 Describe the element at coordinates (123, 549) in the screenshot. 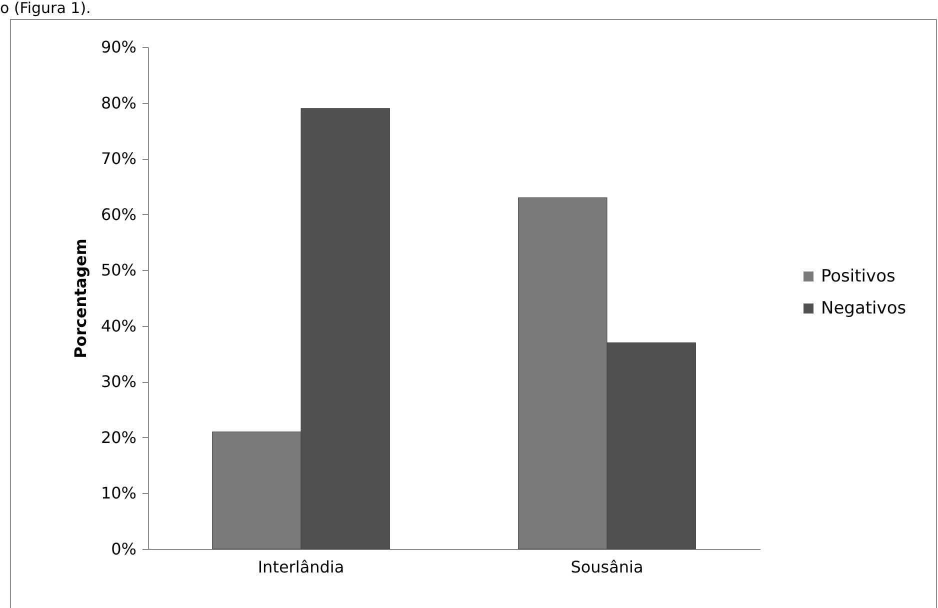

I see `y-tick-label: 0%` at that location.